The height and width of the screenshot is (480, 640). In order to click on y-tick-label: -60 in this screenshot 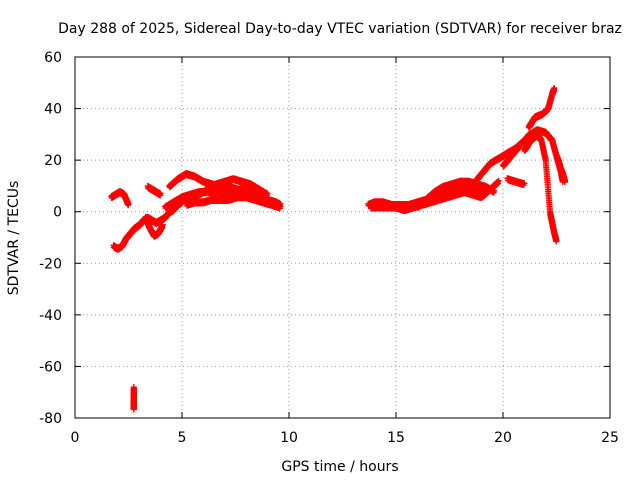, I will do `click(50, 367)`.